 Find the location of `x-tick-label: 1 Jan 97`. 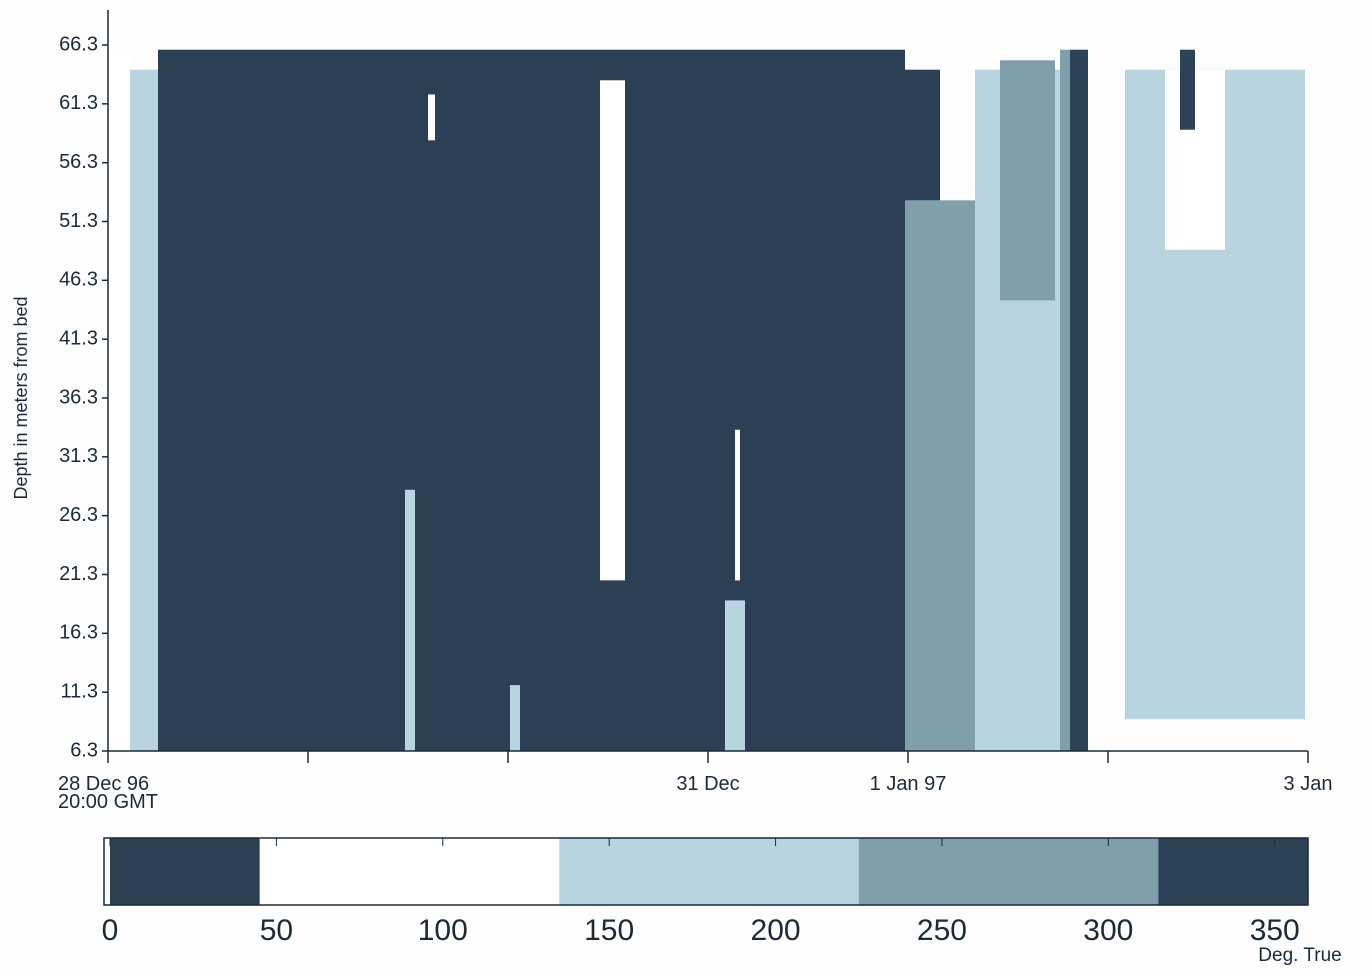

x-tick-label: 1 Jan 97 is located at coordinates (908, 784).